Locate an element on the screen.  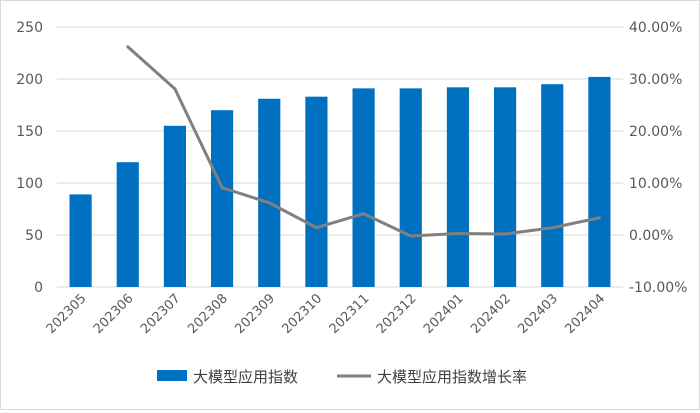
left-tick-label: 150 is located at coordinates (29, 132).